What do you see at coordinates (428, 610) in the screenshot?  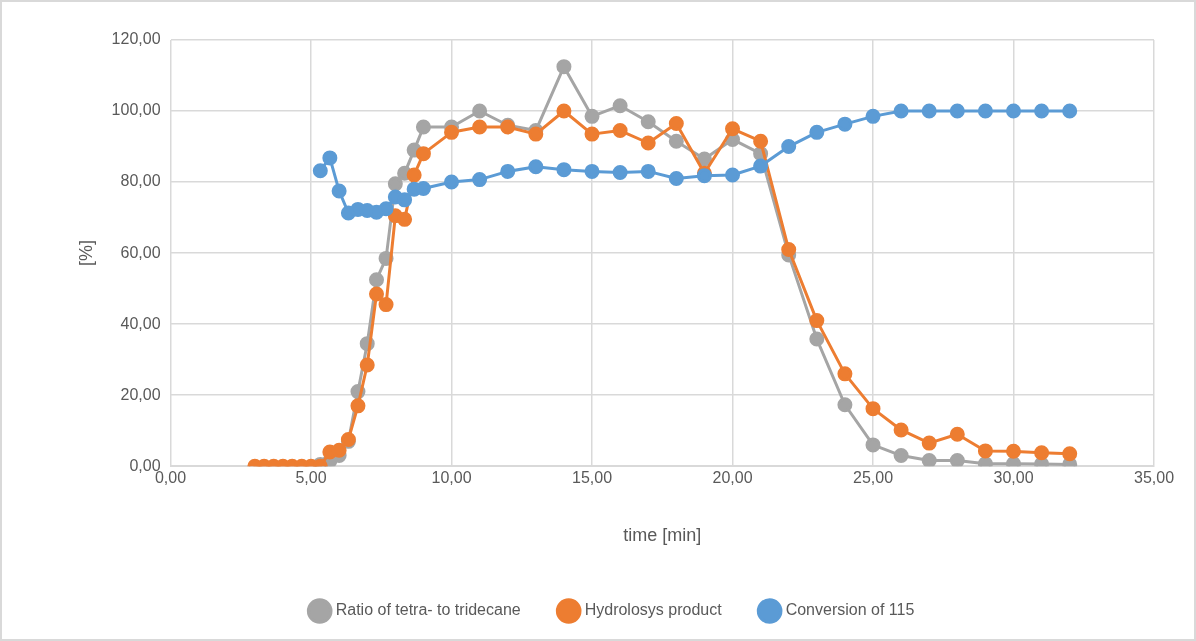 I see `legend-label: Ratio of tetra- to tridecane` at bounding box center [428, 610].